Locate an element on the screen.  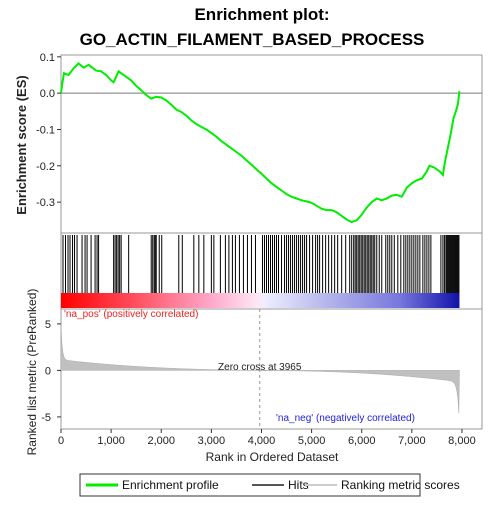
metric-tick-label: -5 is located at coordinates (46, 418).